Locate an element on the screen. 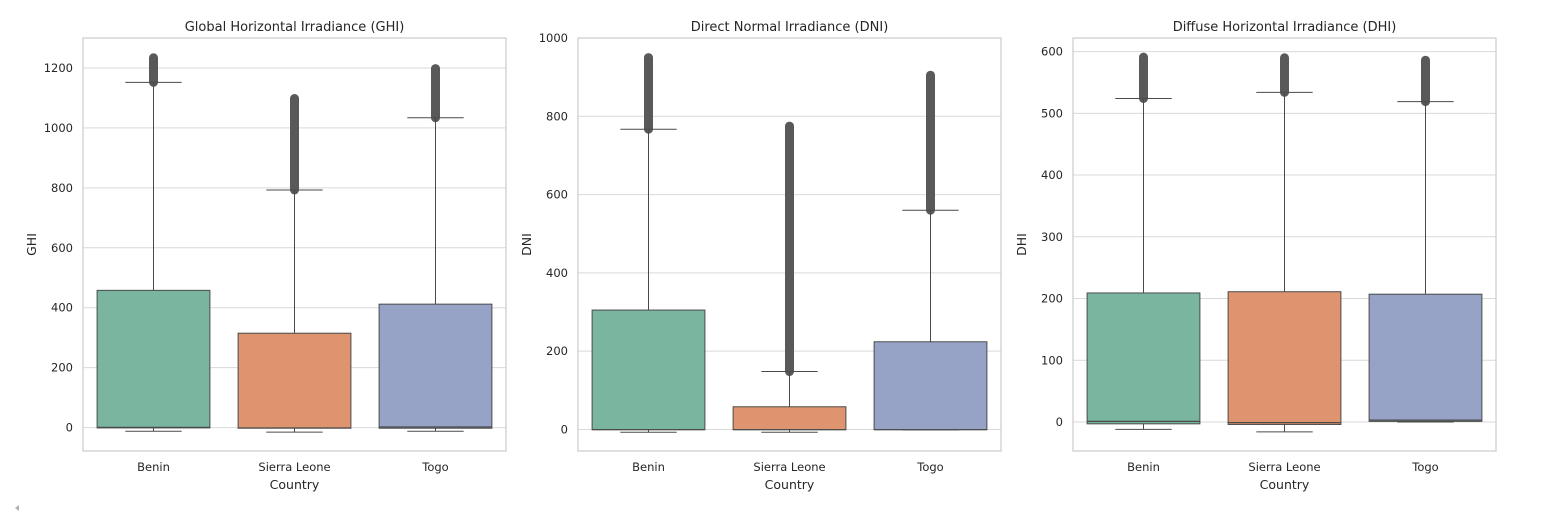 This screenshot has height=518, width=1541. y-axis-label: DNI is located at coordinates (526, 244).